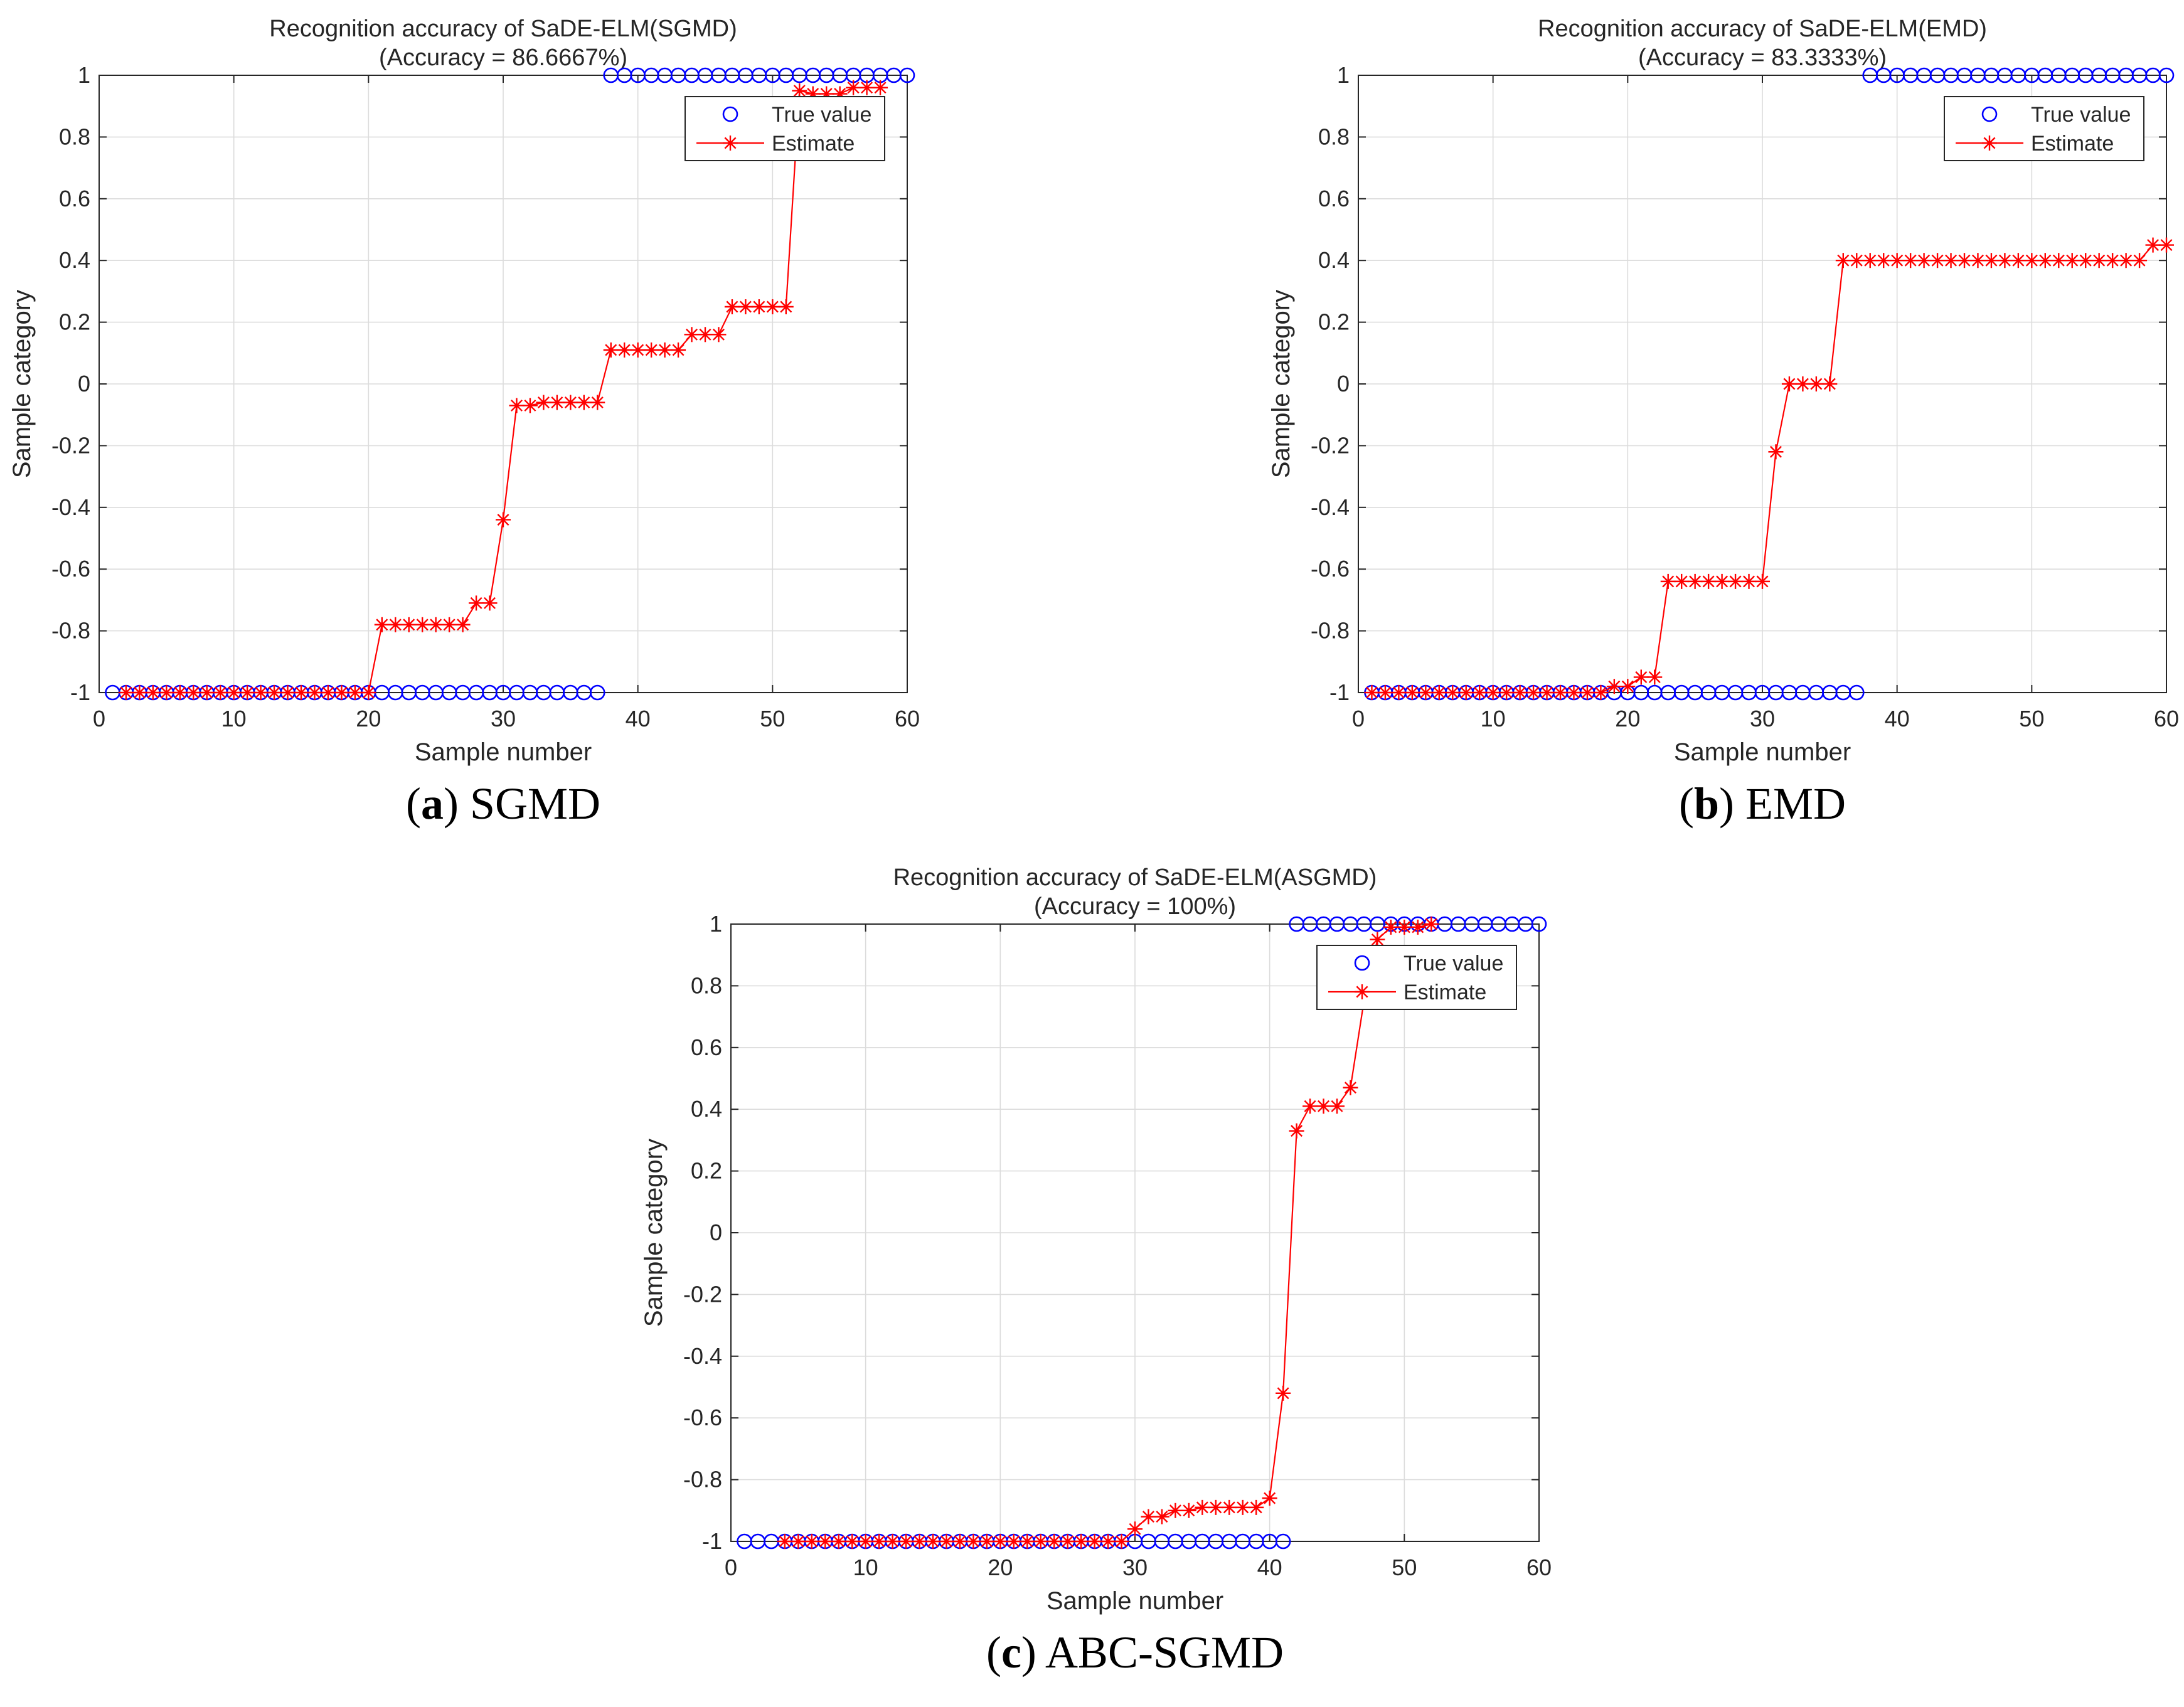 Image resolution: width=2184 pixels, height=1707 pixels. What do you see at coordinates (503, 804) in the screenshot?
I see `caption: (a) SGMD` at bounding box center [503, 804].